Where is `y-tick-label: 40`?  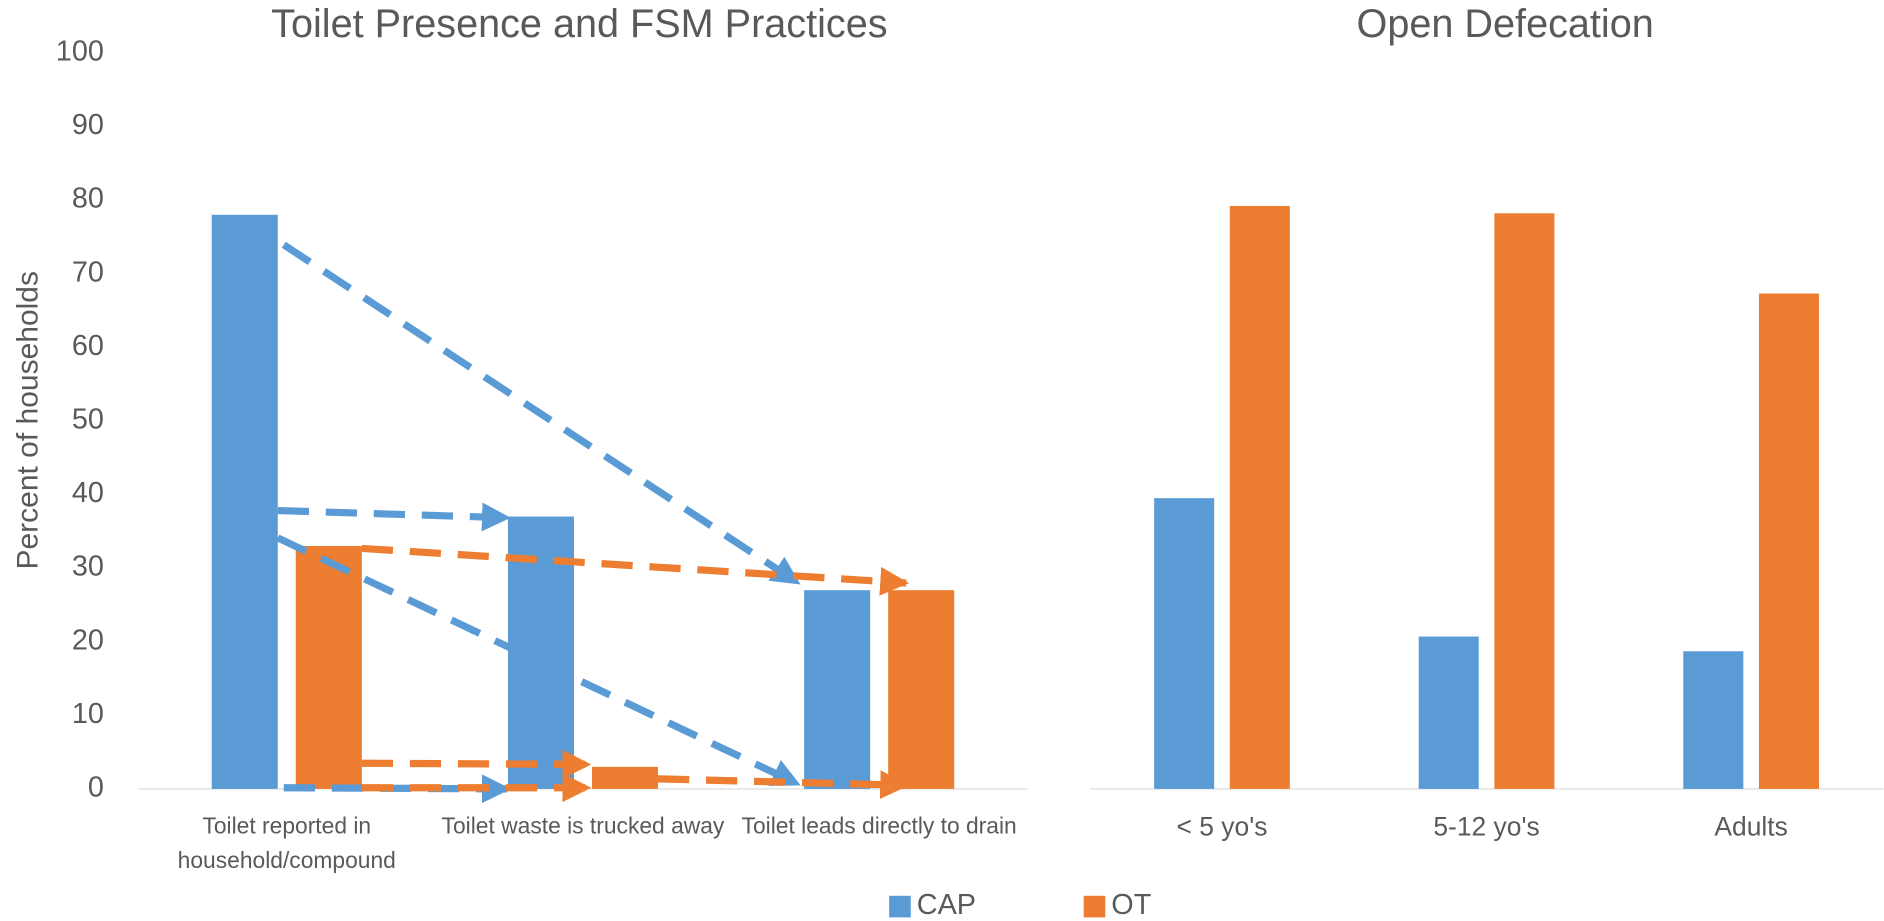 y-tick-label: 40 is located at coordinates (88, 493).